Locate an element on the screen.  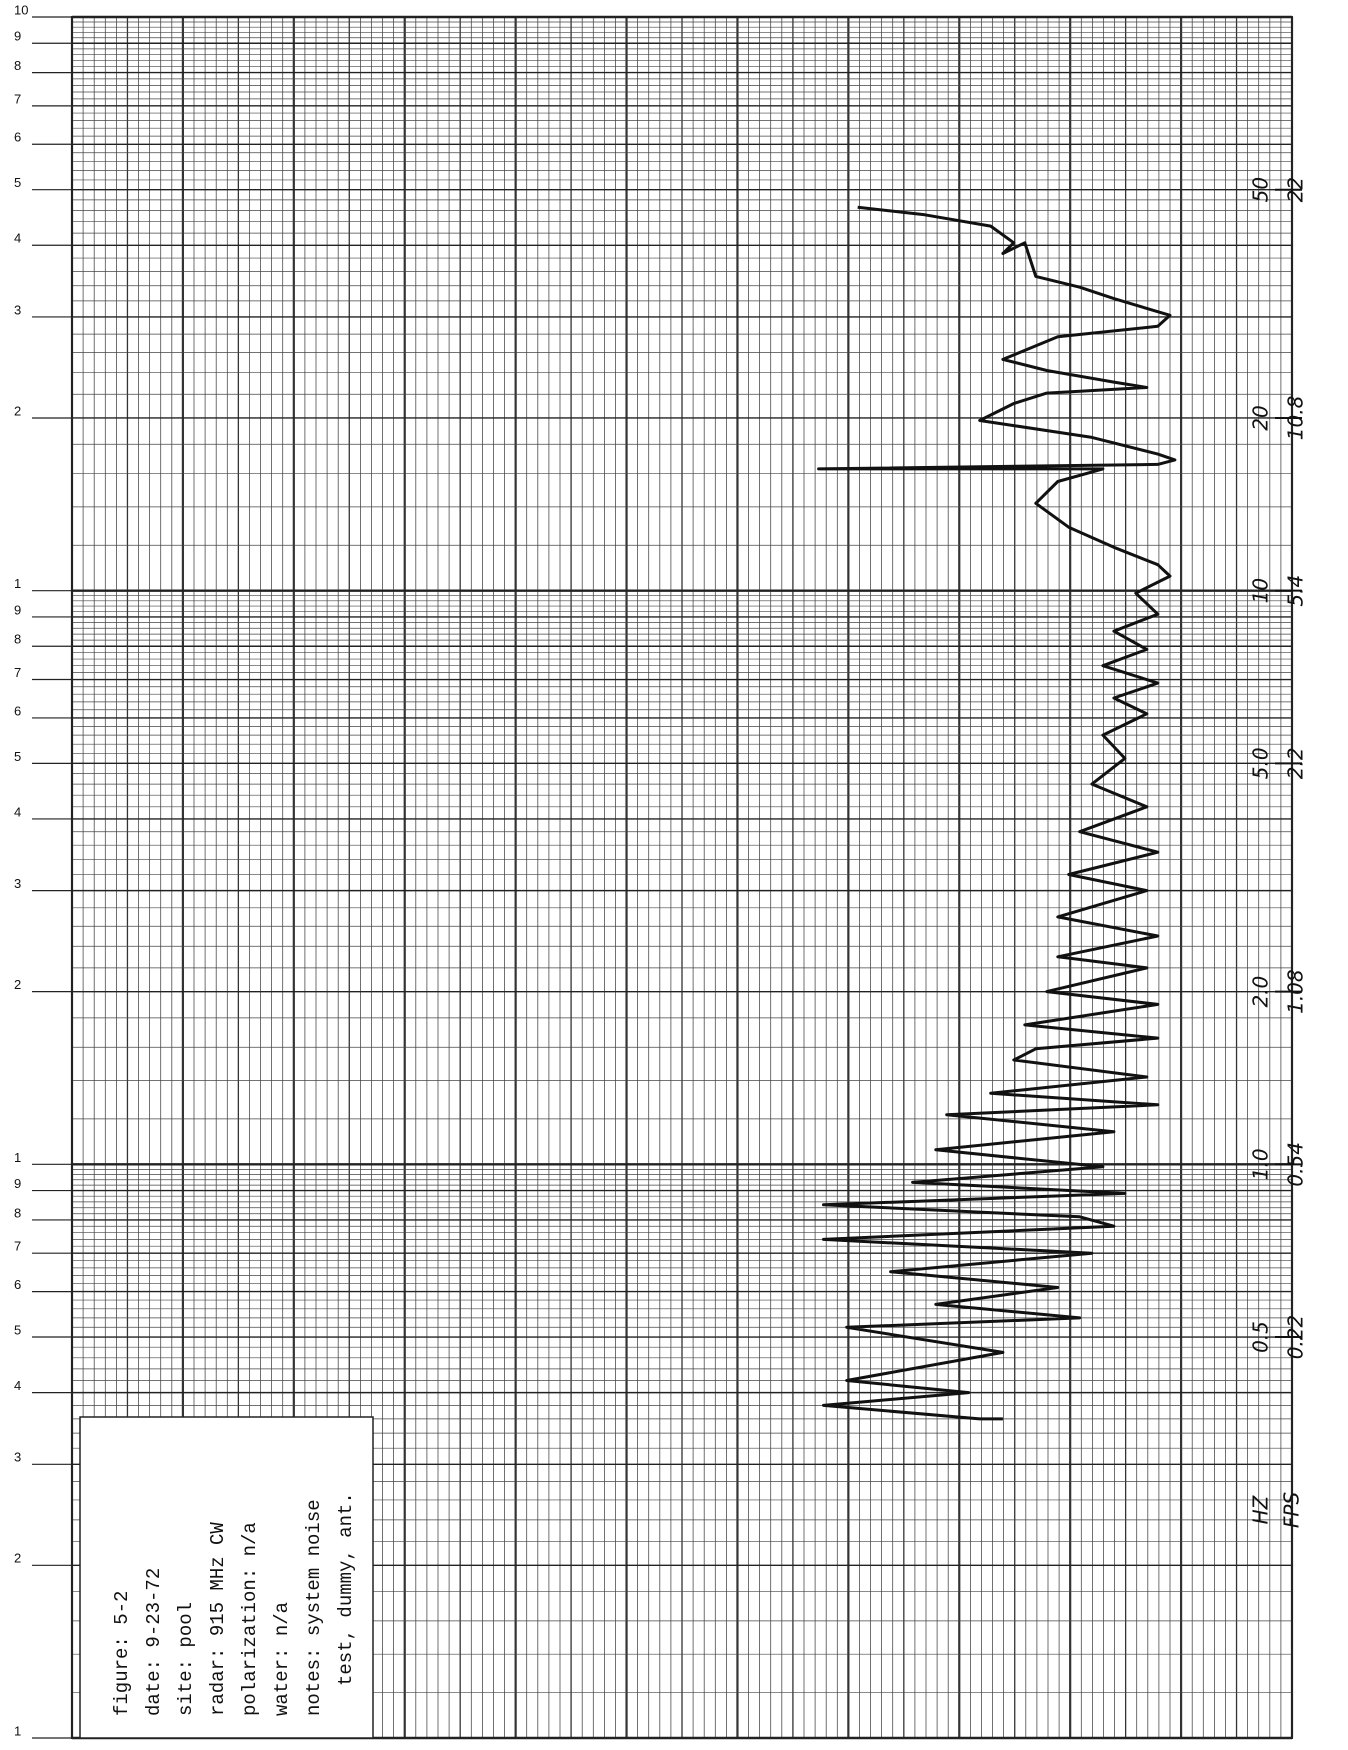
fps-label: 22 is located at coordinates (1296, 189).